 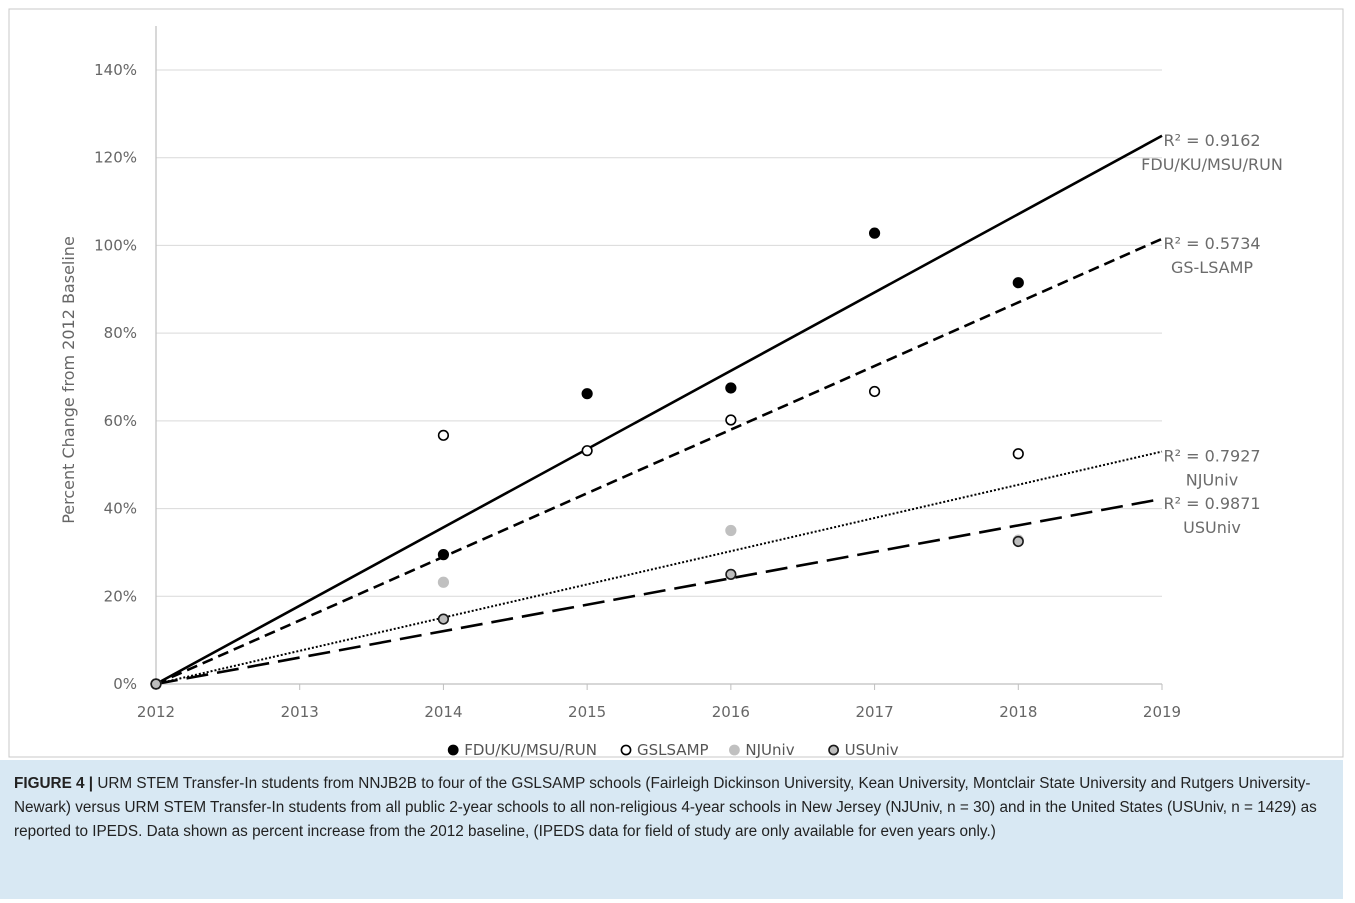 I want to click on legend-label: GSLSAMP, so click(x=673, y=750).